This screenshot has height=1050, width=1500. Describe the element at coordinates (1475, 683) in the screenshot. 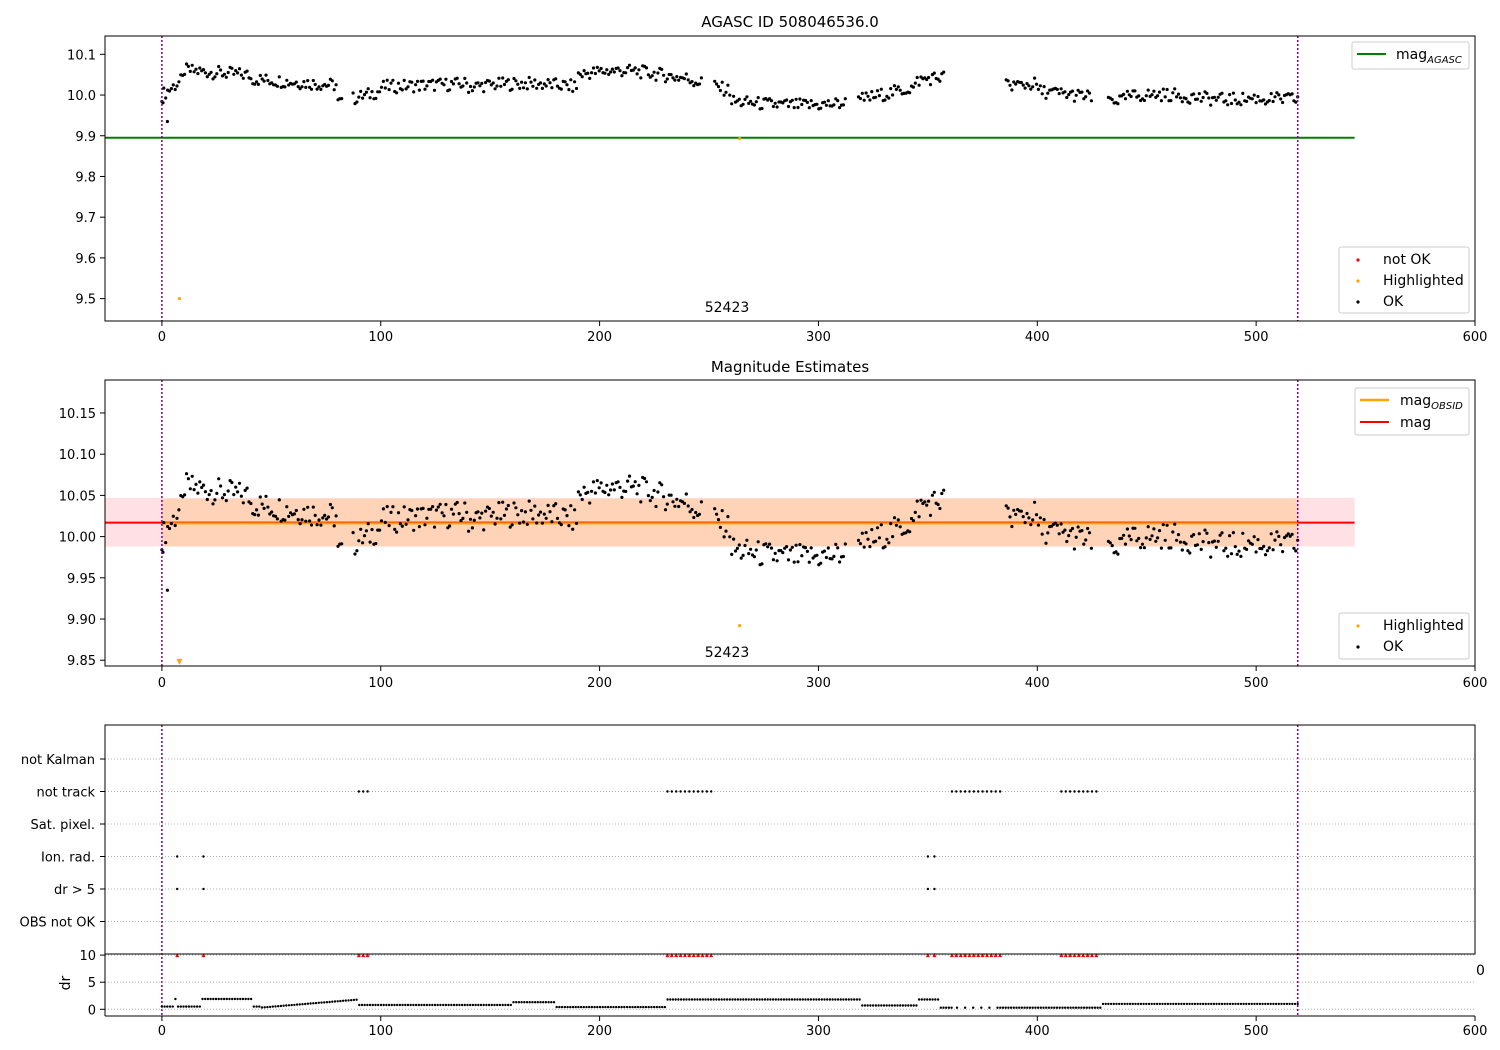

I see `x-tick-label: 600` at that location.